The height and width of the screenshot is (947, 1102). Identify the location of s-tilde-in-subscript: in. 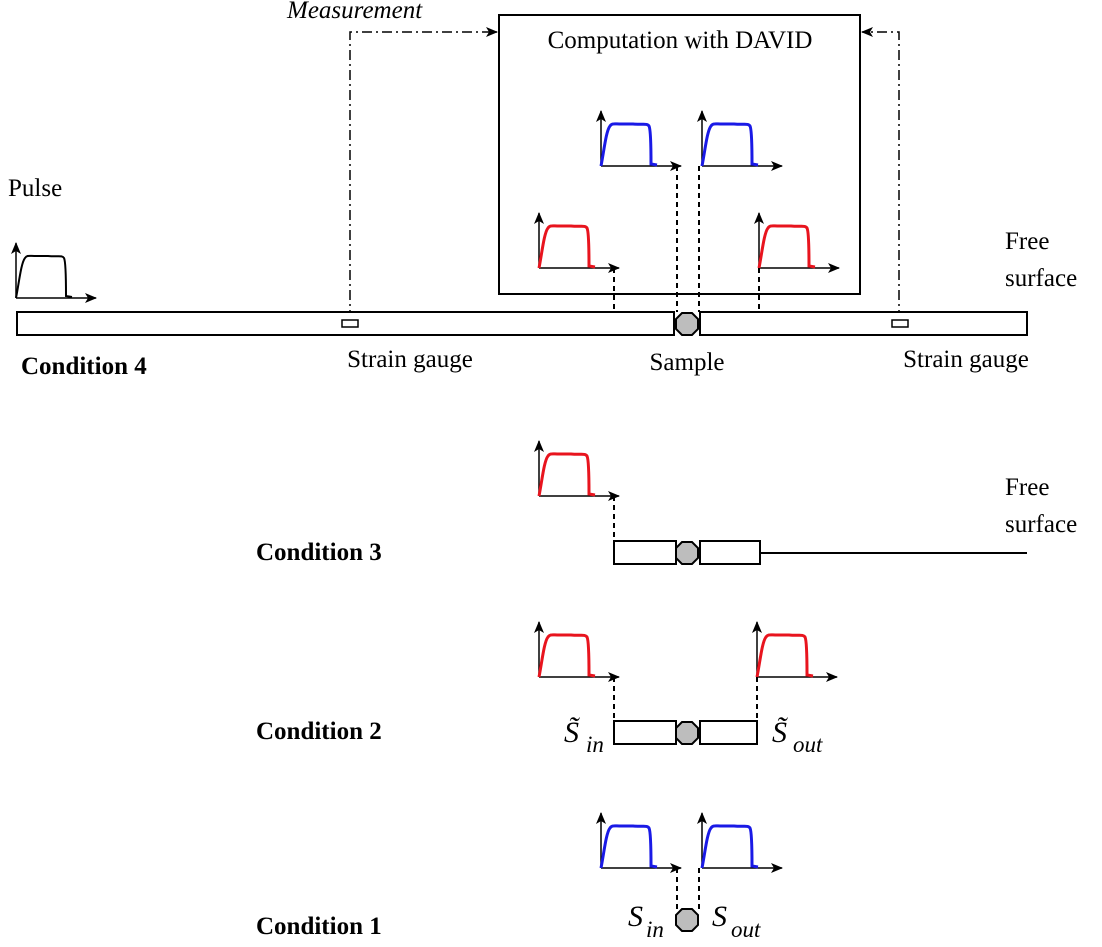
(595, 744).